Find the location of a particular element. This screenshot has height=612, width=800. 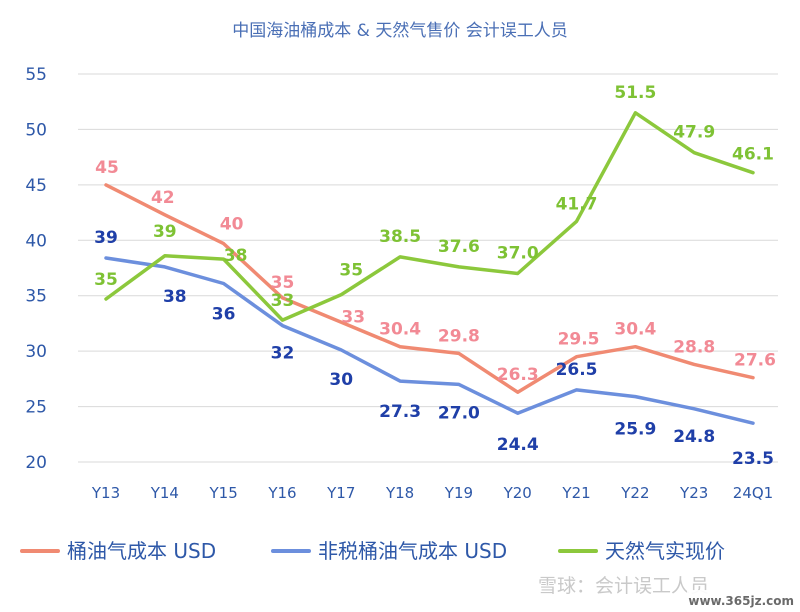

data-label: 24.4 is located at coordinates (518, 445).